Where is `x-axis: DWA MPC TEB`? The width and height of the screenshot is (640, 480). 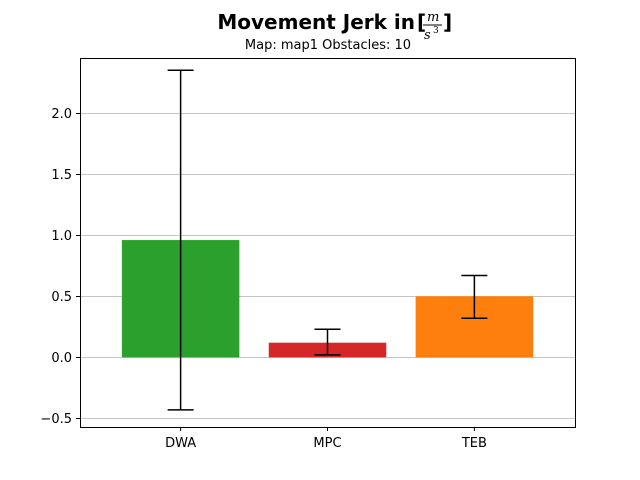
x-axis: DWA MPC TEB is located at coordinates (326, 439).